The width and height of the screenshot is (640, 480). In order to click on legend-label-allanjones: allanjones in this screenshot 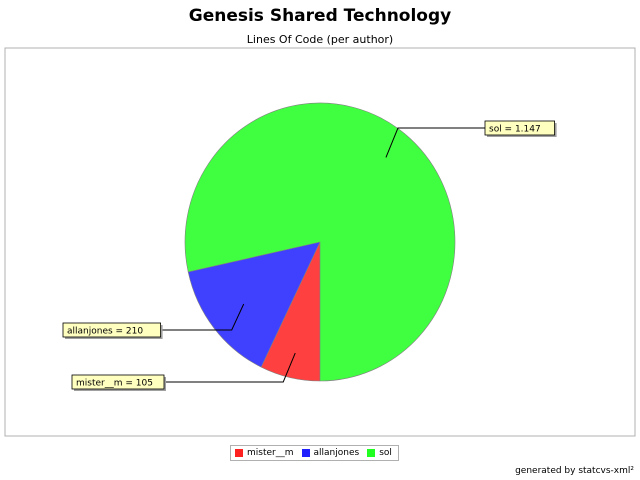, I will do `click(336, 453)`.